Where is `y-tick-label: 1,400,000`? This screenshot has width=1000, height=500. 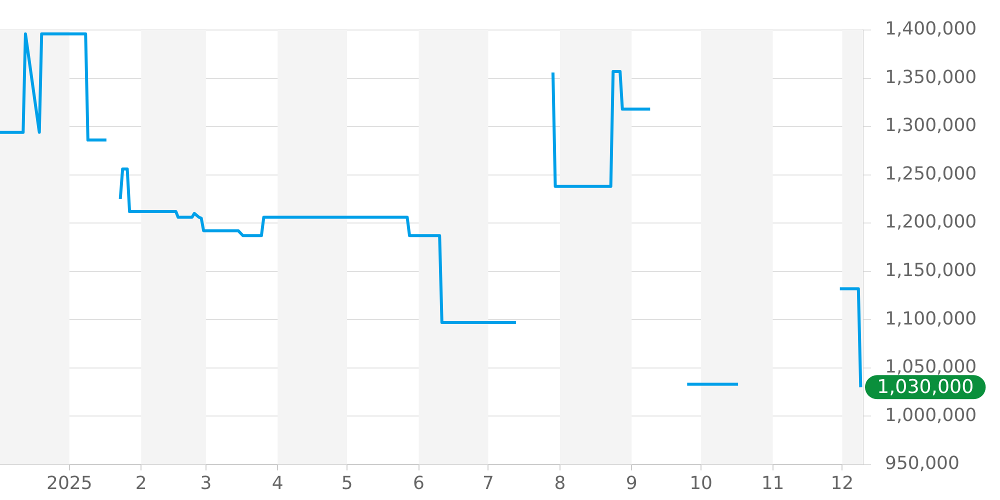
y-tick-label: 1,400,000 is located at coordinates (931, 29).